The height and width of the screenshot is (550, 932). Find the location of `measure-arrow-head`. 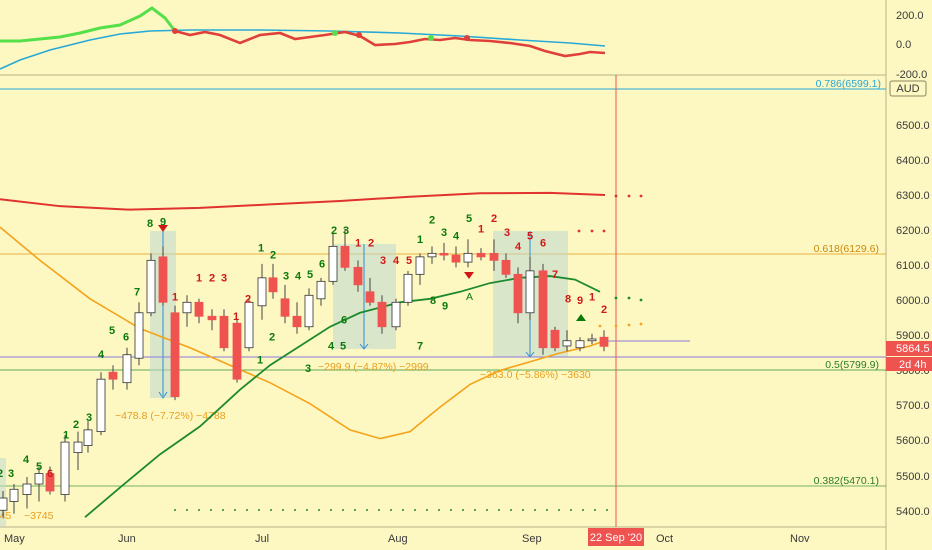

measure-arrow-head is located at coordinates (364, 346).